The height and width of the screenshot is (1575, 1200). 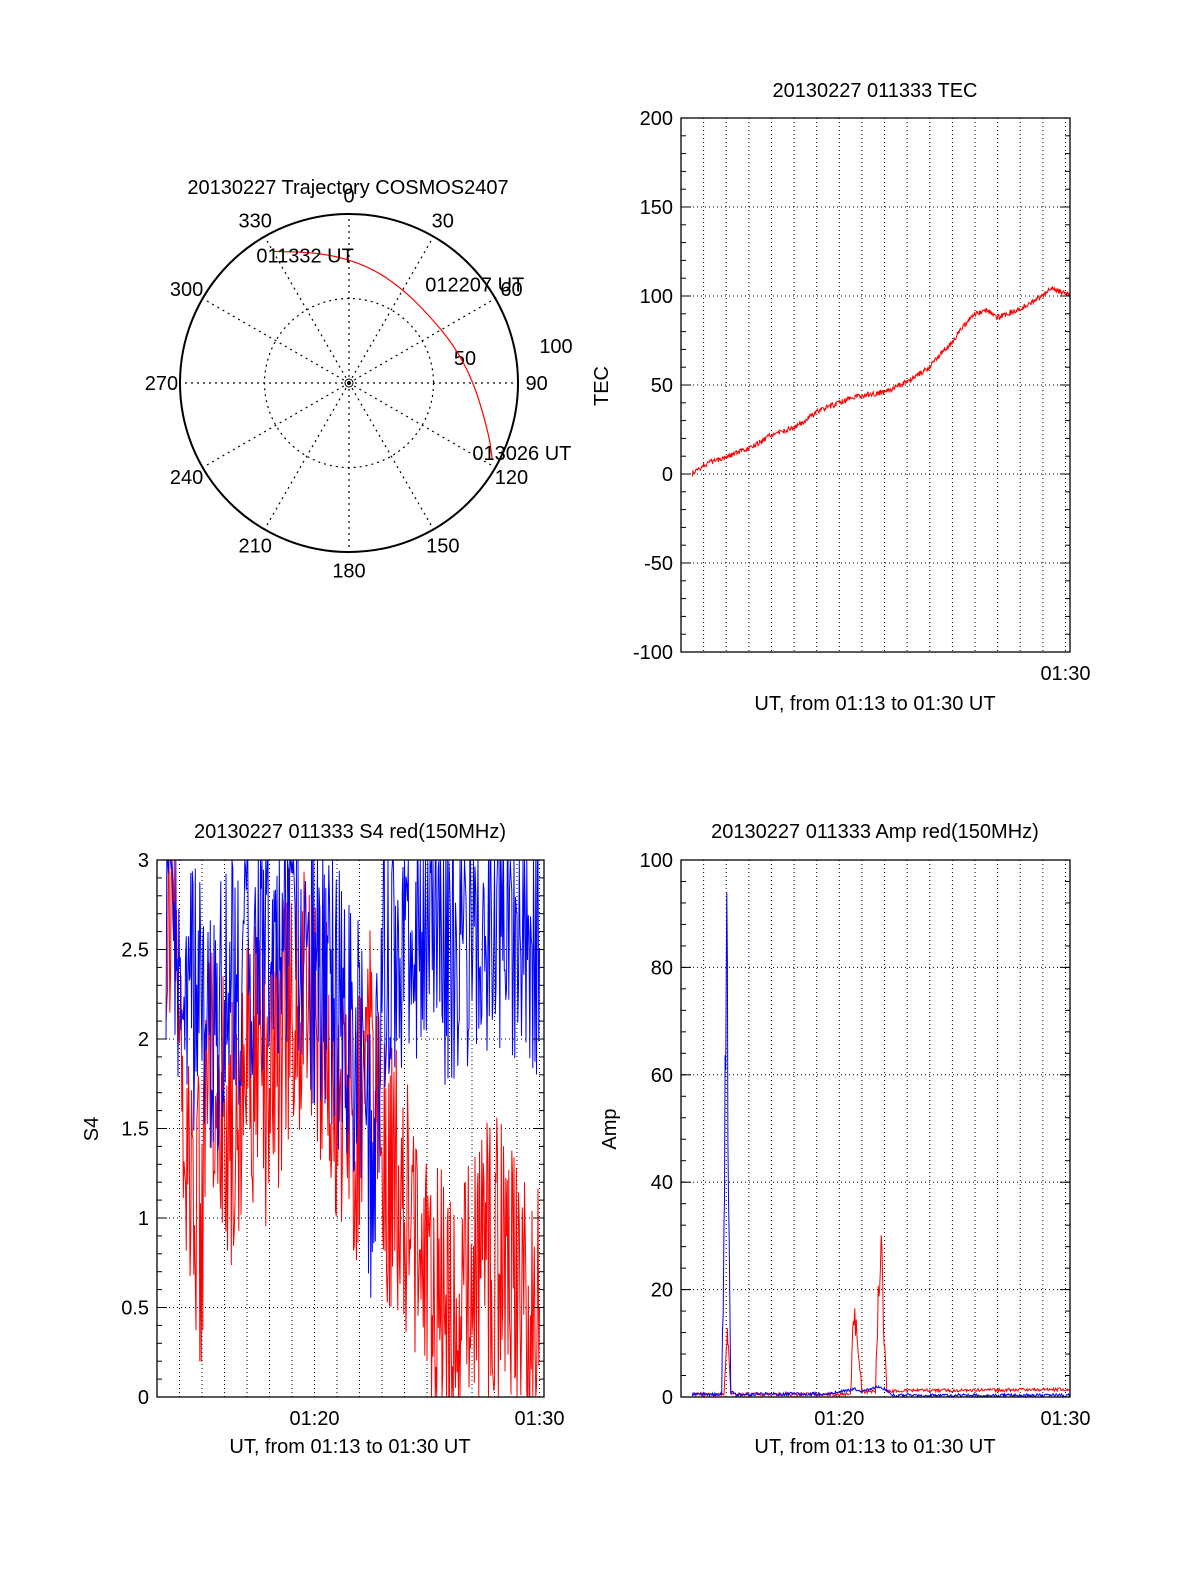 I want to click on tec-y-ticks: -100 -50 0 50 100 150 200, so click(x=851, y=386).